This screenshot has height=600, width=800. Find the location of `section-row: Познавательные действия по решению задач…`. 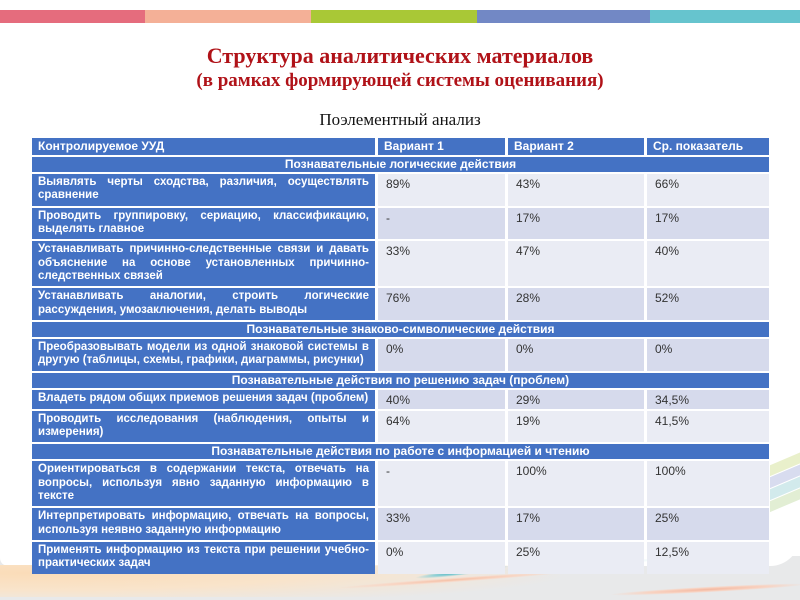

section-row: Познавательные действия по решению задач… is located at coordinates (400, 380).